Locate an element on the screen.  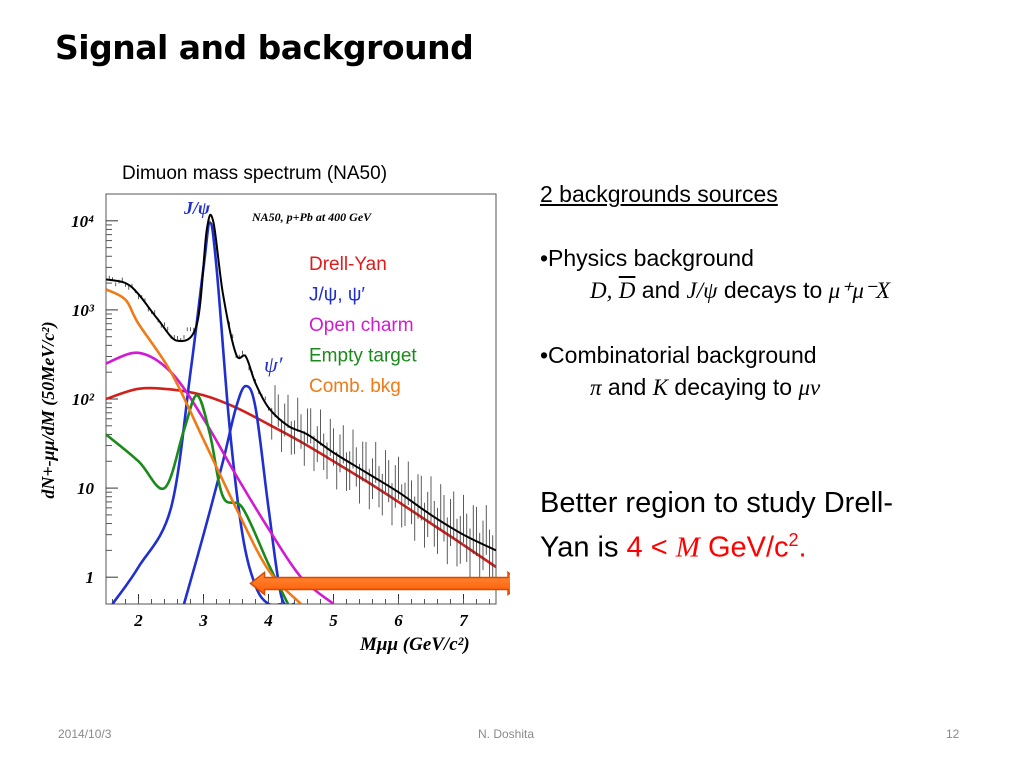
x-axis-label: Mμμ (GeV/c²) is located at coordinates (414, 644).